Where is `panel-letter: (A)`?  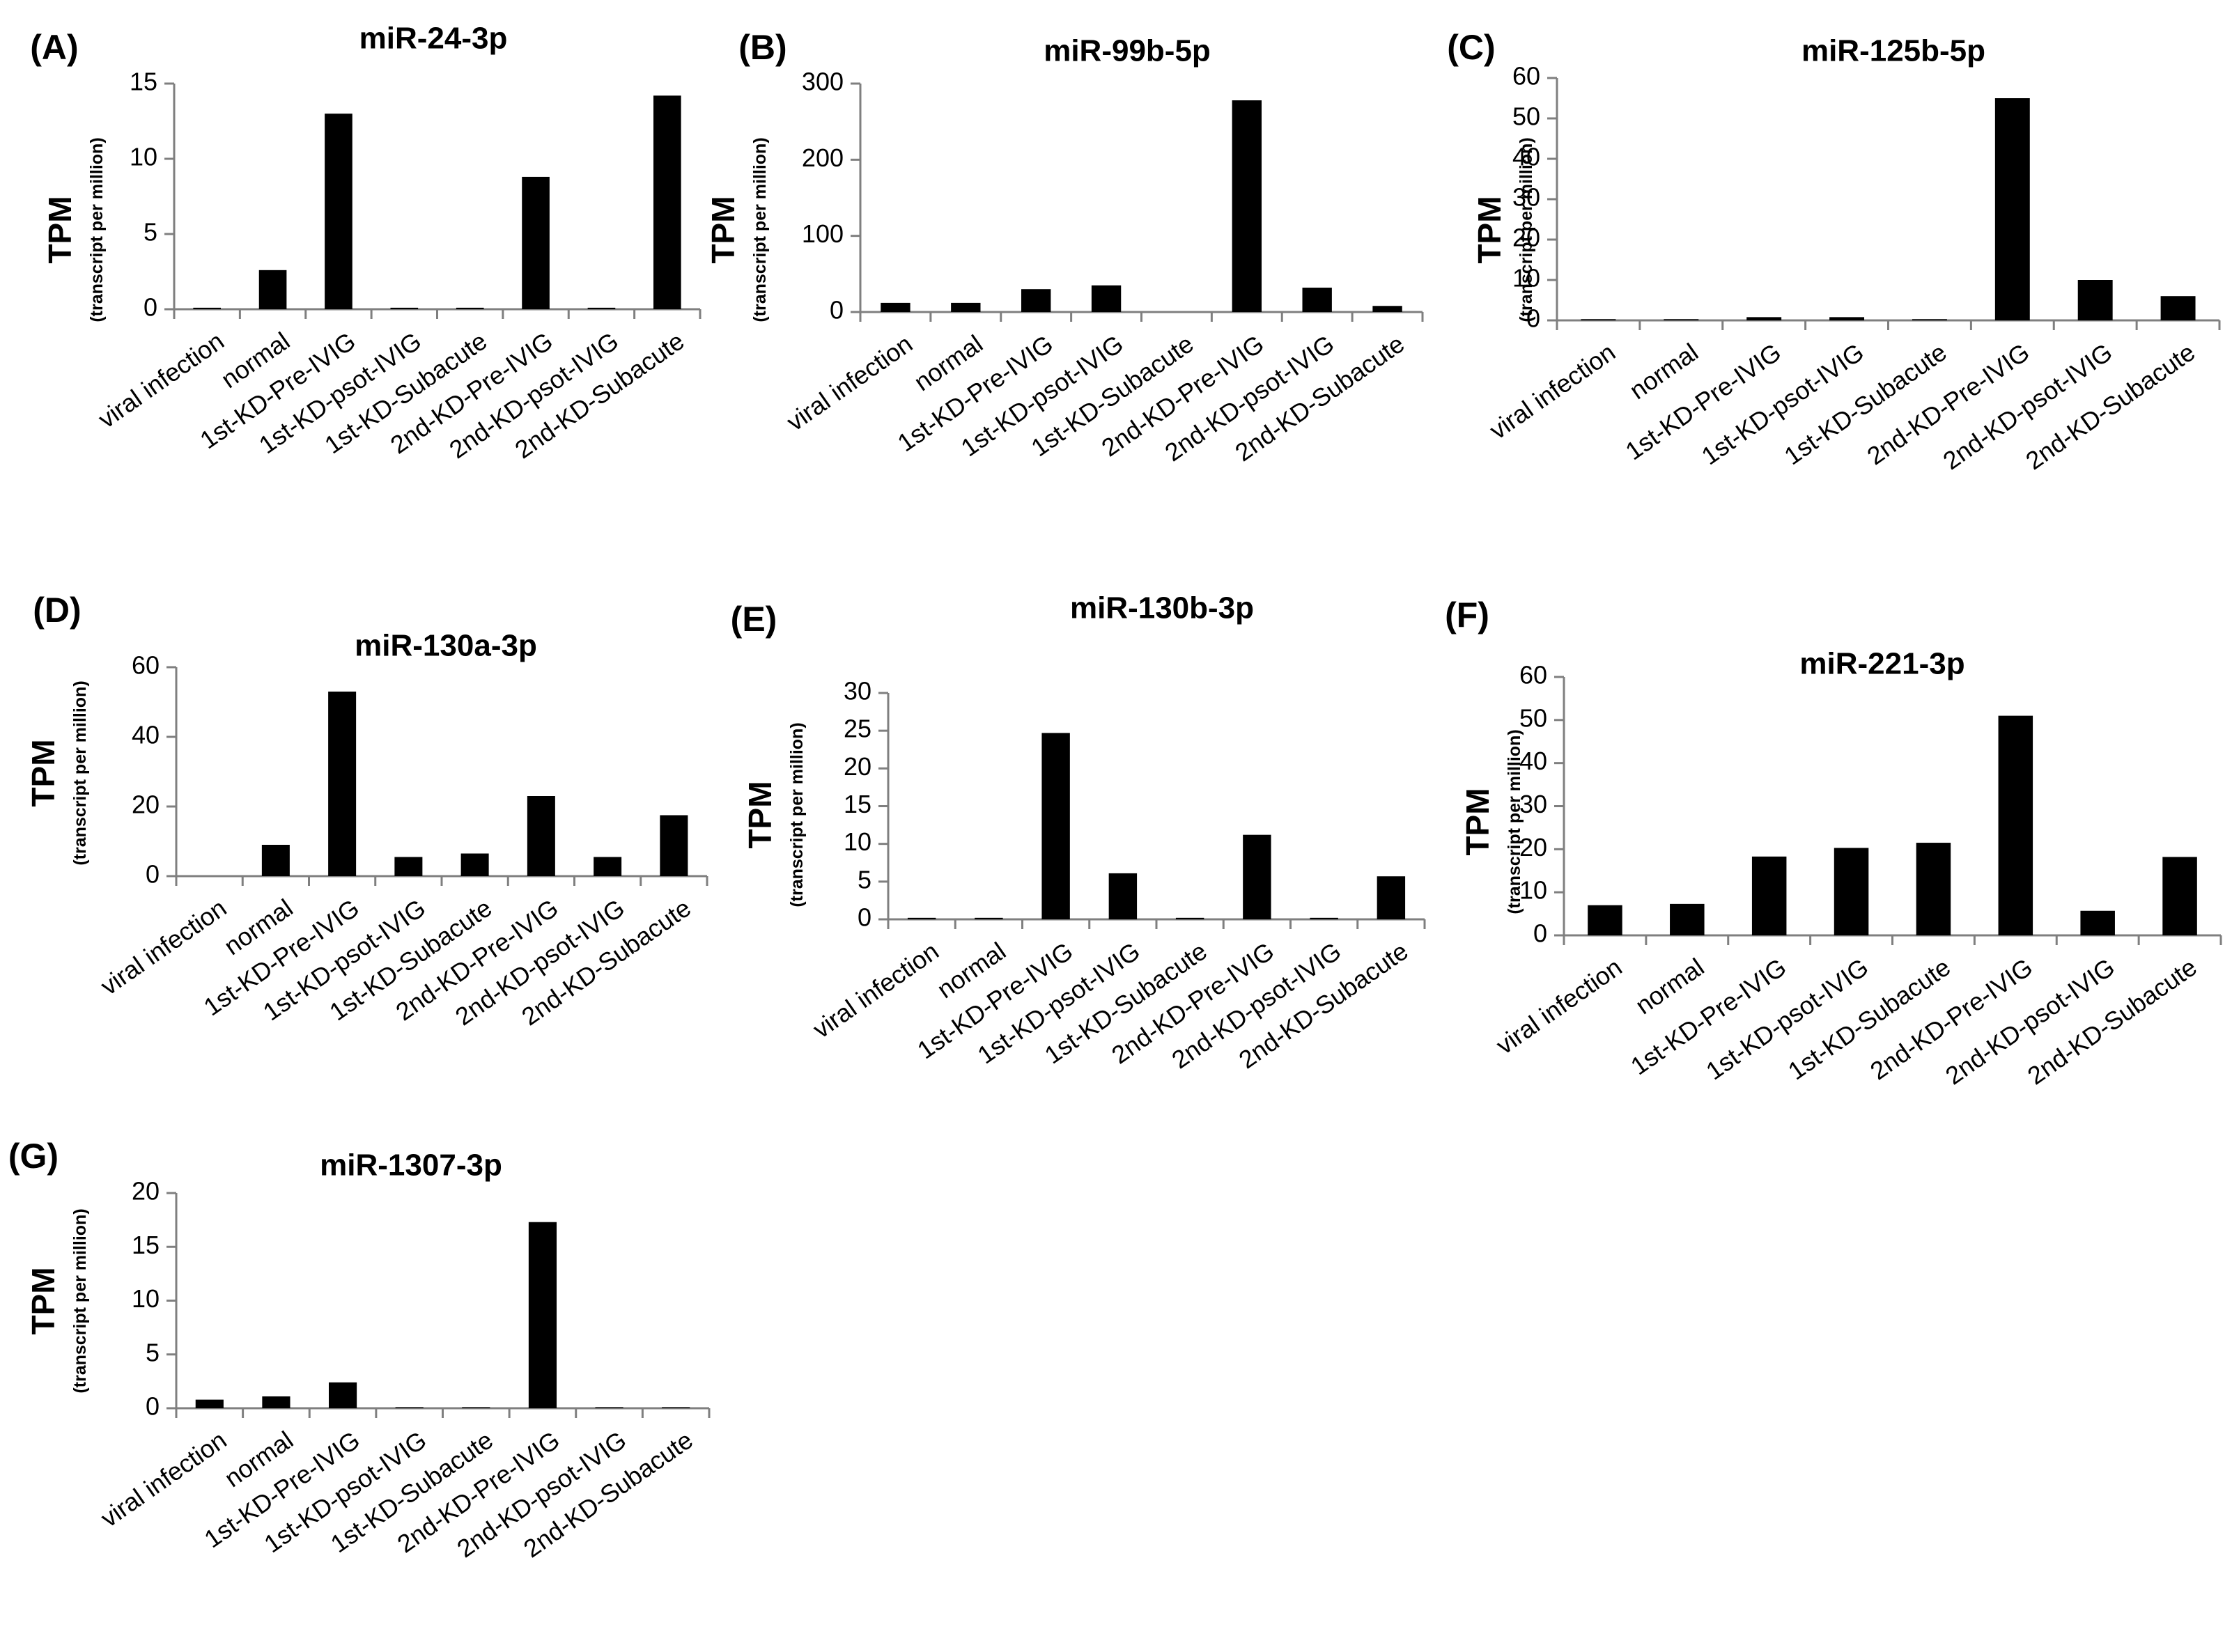
panel-letter: (A) is located at coordinates (54, 47).